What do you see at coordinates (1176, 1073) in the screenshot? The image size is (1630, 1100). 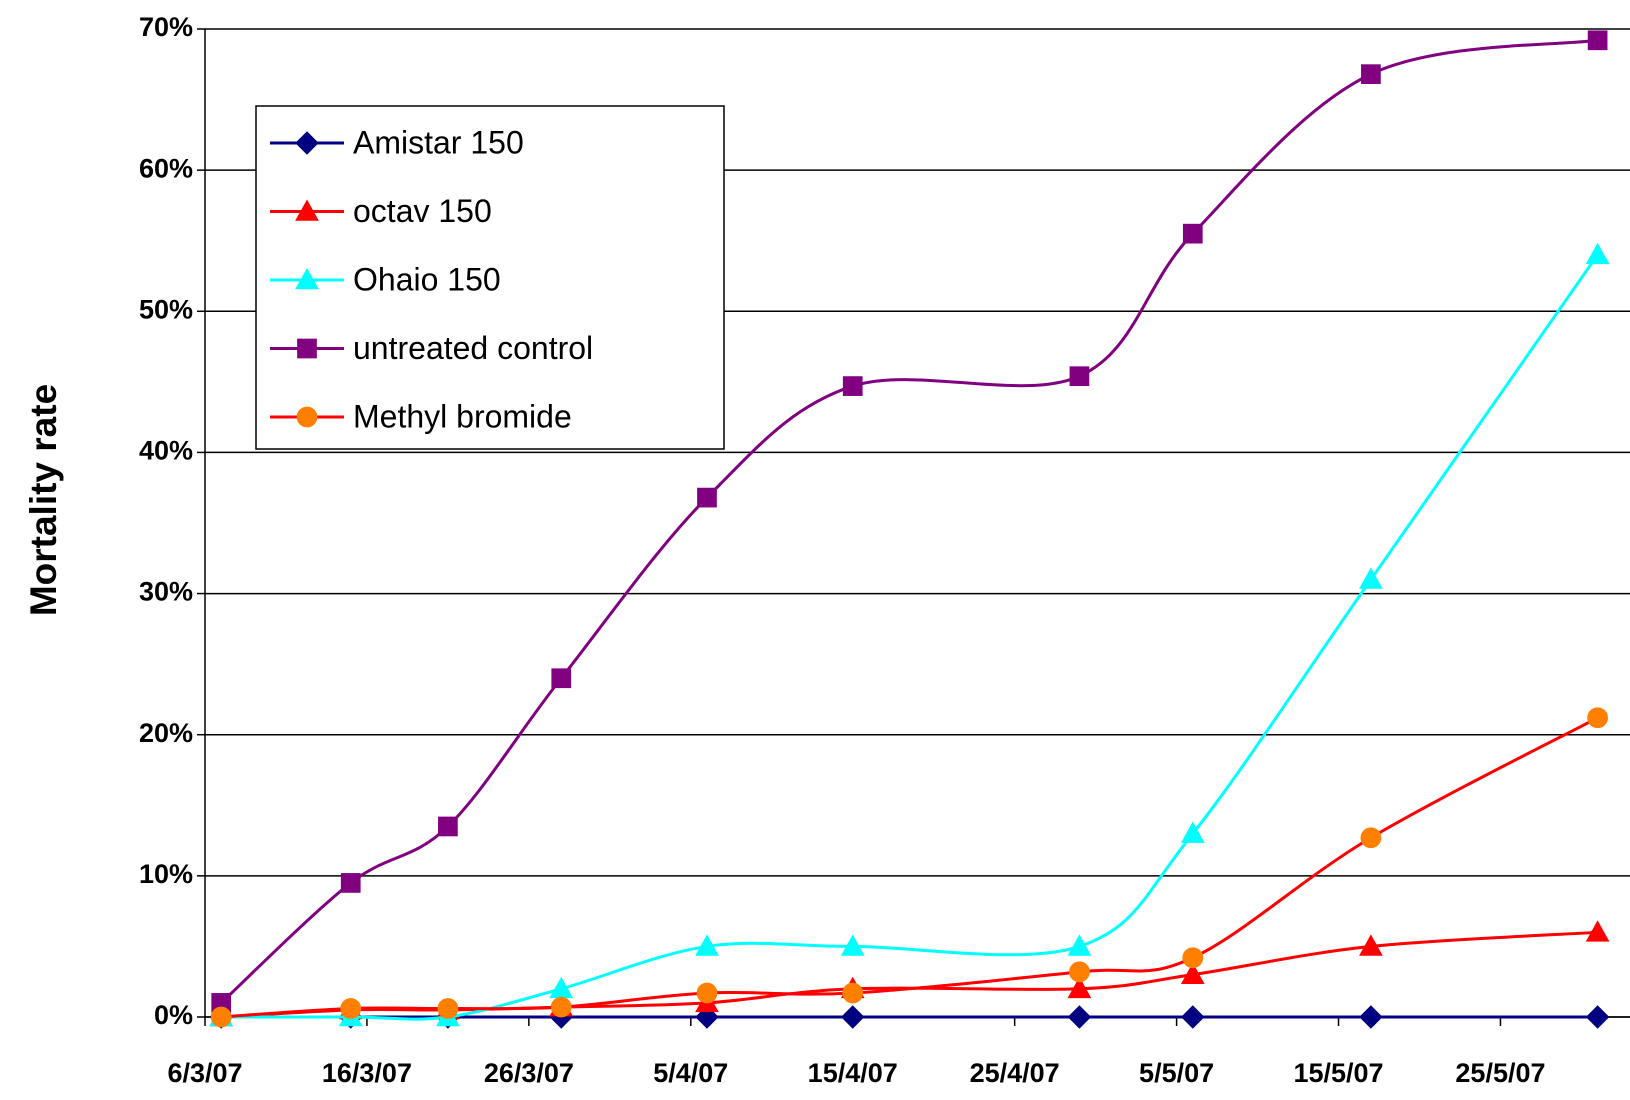 I see `x-tick-label: 5/5/07` at bounding box center [1176, 1073].